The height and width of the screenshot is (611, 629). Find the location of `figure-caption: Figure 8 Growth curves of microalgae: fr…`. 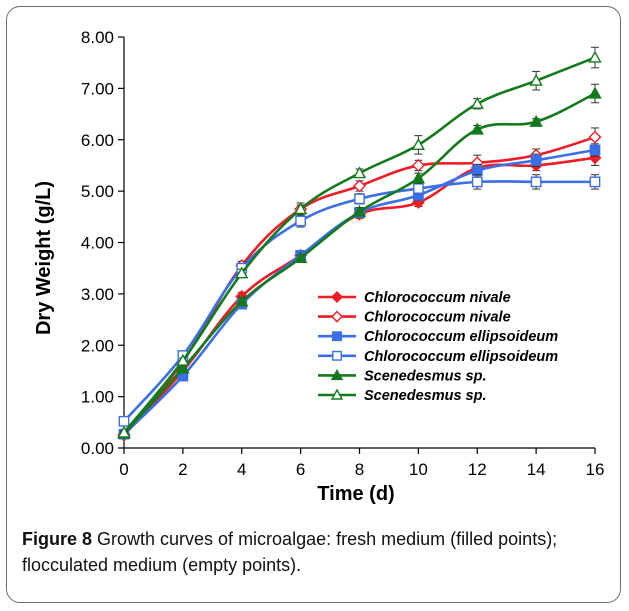

figure-caption: Figure 8 Growth curves of microalgae: fr… is located at coordinates (314, 552).